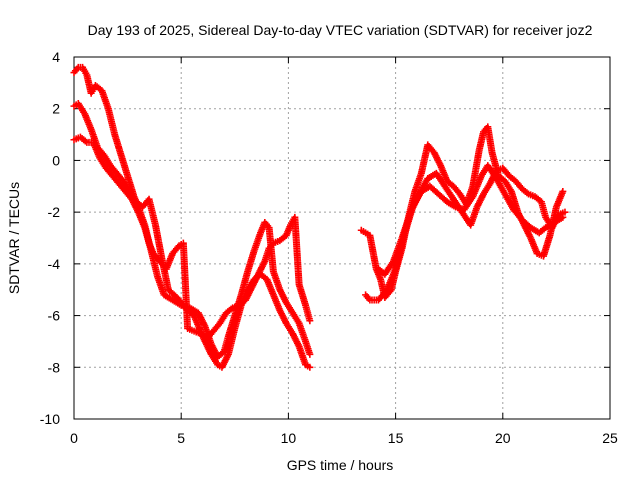  What do you see at coordinates (54, 316) in the screenshot?
I see `y-tick-label: -6` at bounding box center [54, 316].